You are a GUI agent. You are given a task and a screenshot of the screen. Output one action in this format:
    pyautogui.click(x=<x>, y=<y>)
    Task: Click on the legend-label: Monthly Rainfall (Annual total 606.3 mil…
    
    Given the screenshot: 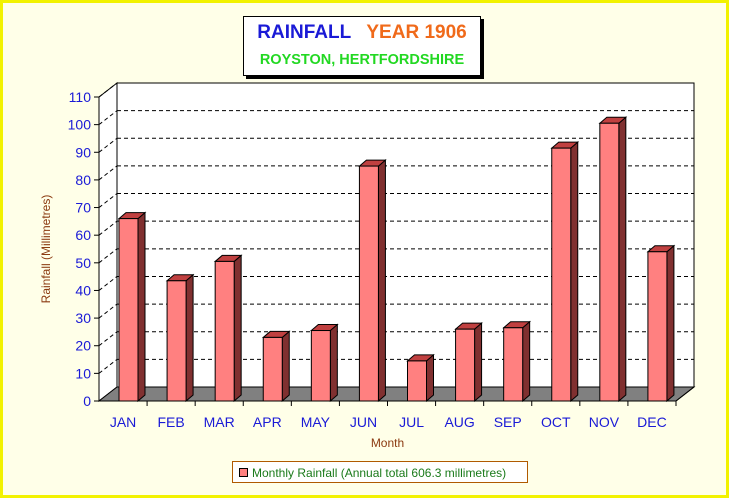 What is the action you would take?
    pyautogui.click(x=379, y=473)
    